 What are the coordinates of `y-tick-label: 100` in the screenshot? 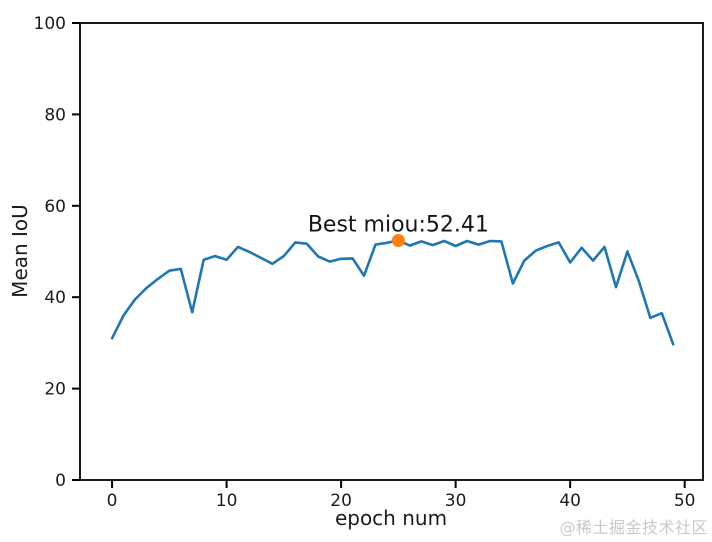 It's located at (50, 24).